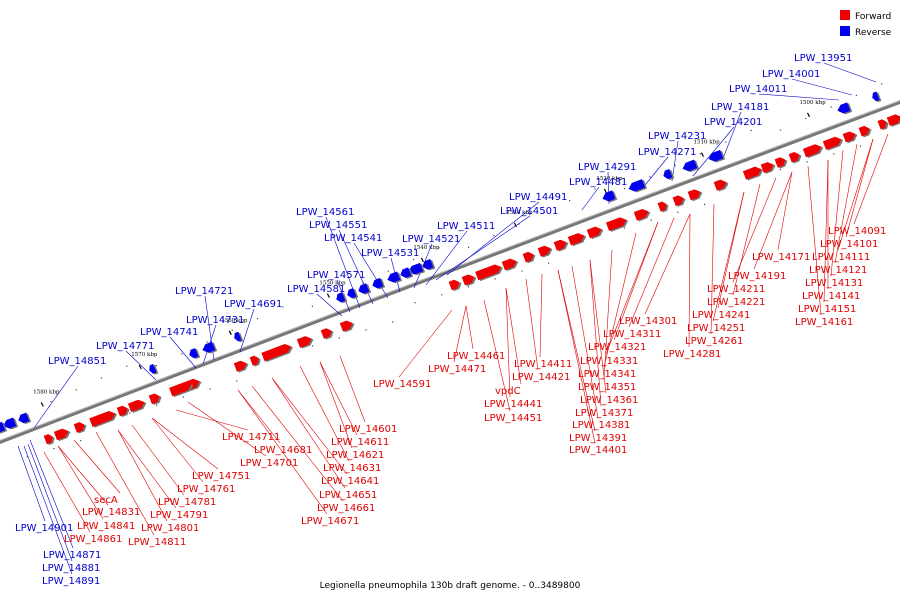 The image size is (900, 600). Describe the element at coordinates (431, 239) in the screenshot. I see `reverse-gene-label: LPW_14521` at that location.